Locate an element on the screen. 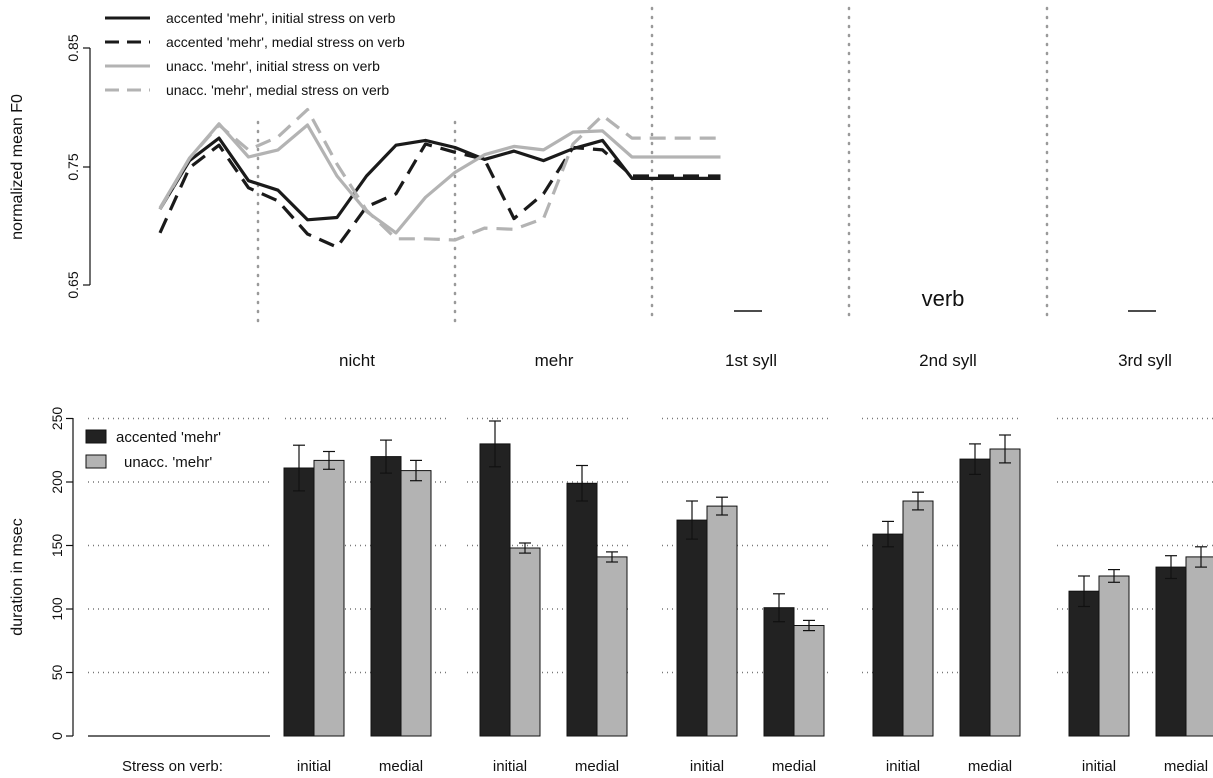  f0-y-tick-1: 0.65 is located at coordinates (77, 285).